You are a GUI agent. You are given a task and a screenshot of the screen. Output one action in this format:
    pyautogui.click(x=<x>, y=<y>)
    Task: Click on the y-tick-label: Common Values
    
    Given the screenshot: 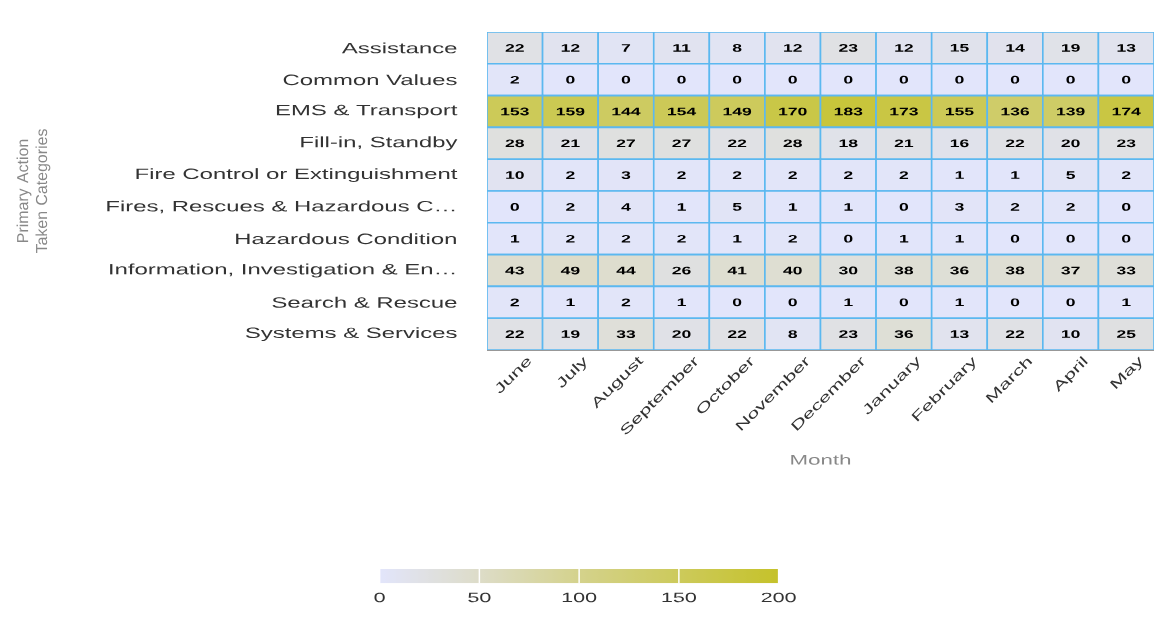 What is the action you would take?
    pyautogui.click(x=370, y=80)
    